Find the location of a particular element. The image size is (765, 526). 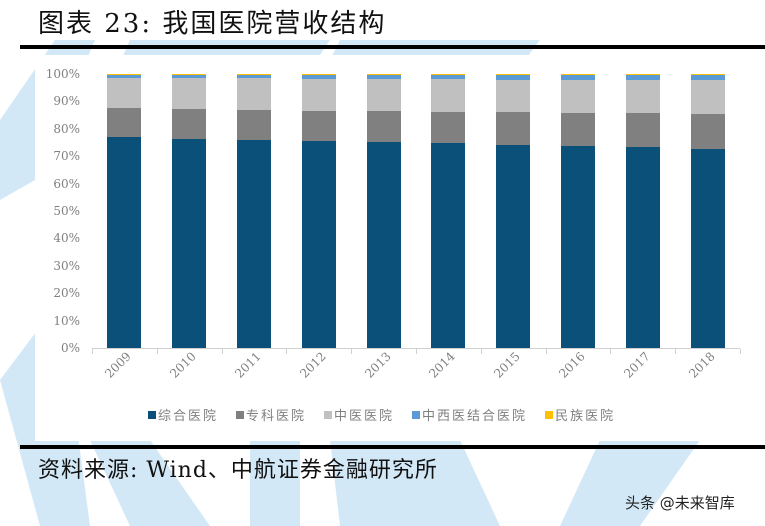

x-tick-label: 2013 is located at coordinates (377, 365).